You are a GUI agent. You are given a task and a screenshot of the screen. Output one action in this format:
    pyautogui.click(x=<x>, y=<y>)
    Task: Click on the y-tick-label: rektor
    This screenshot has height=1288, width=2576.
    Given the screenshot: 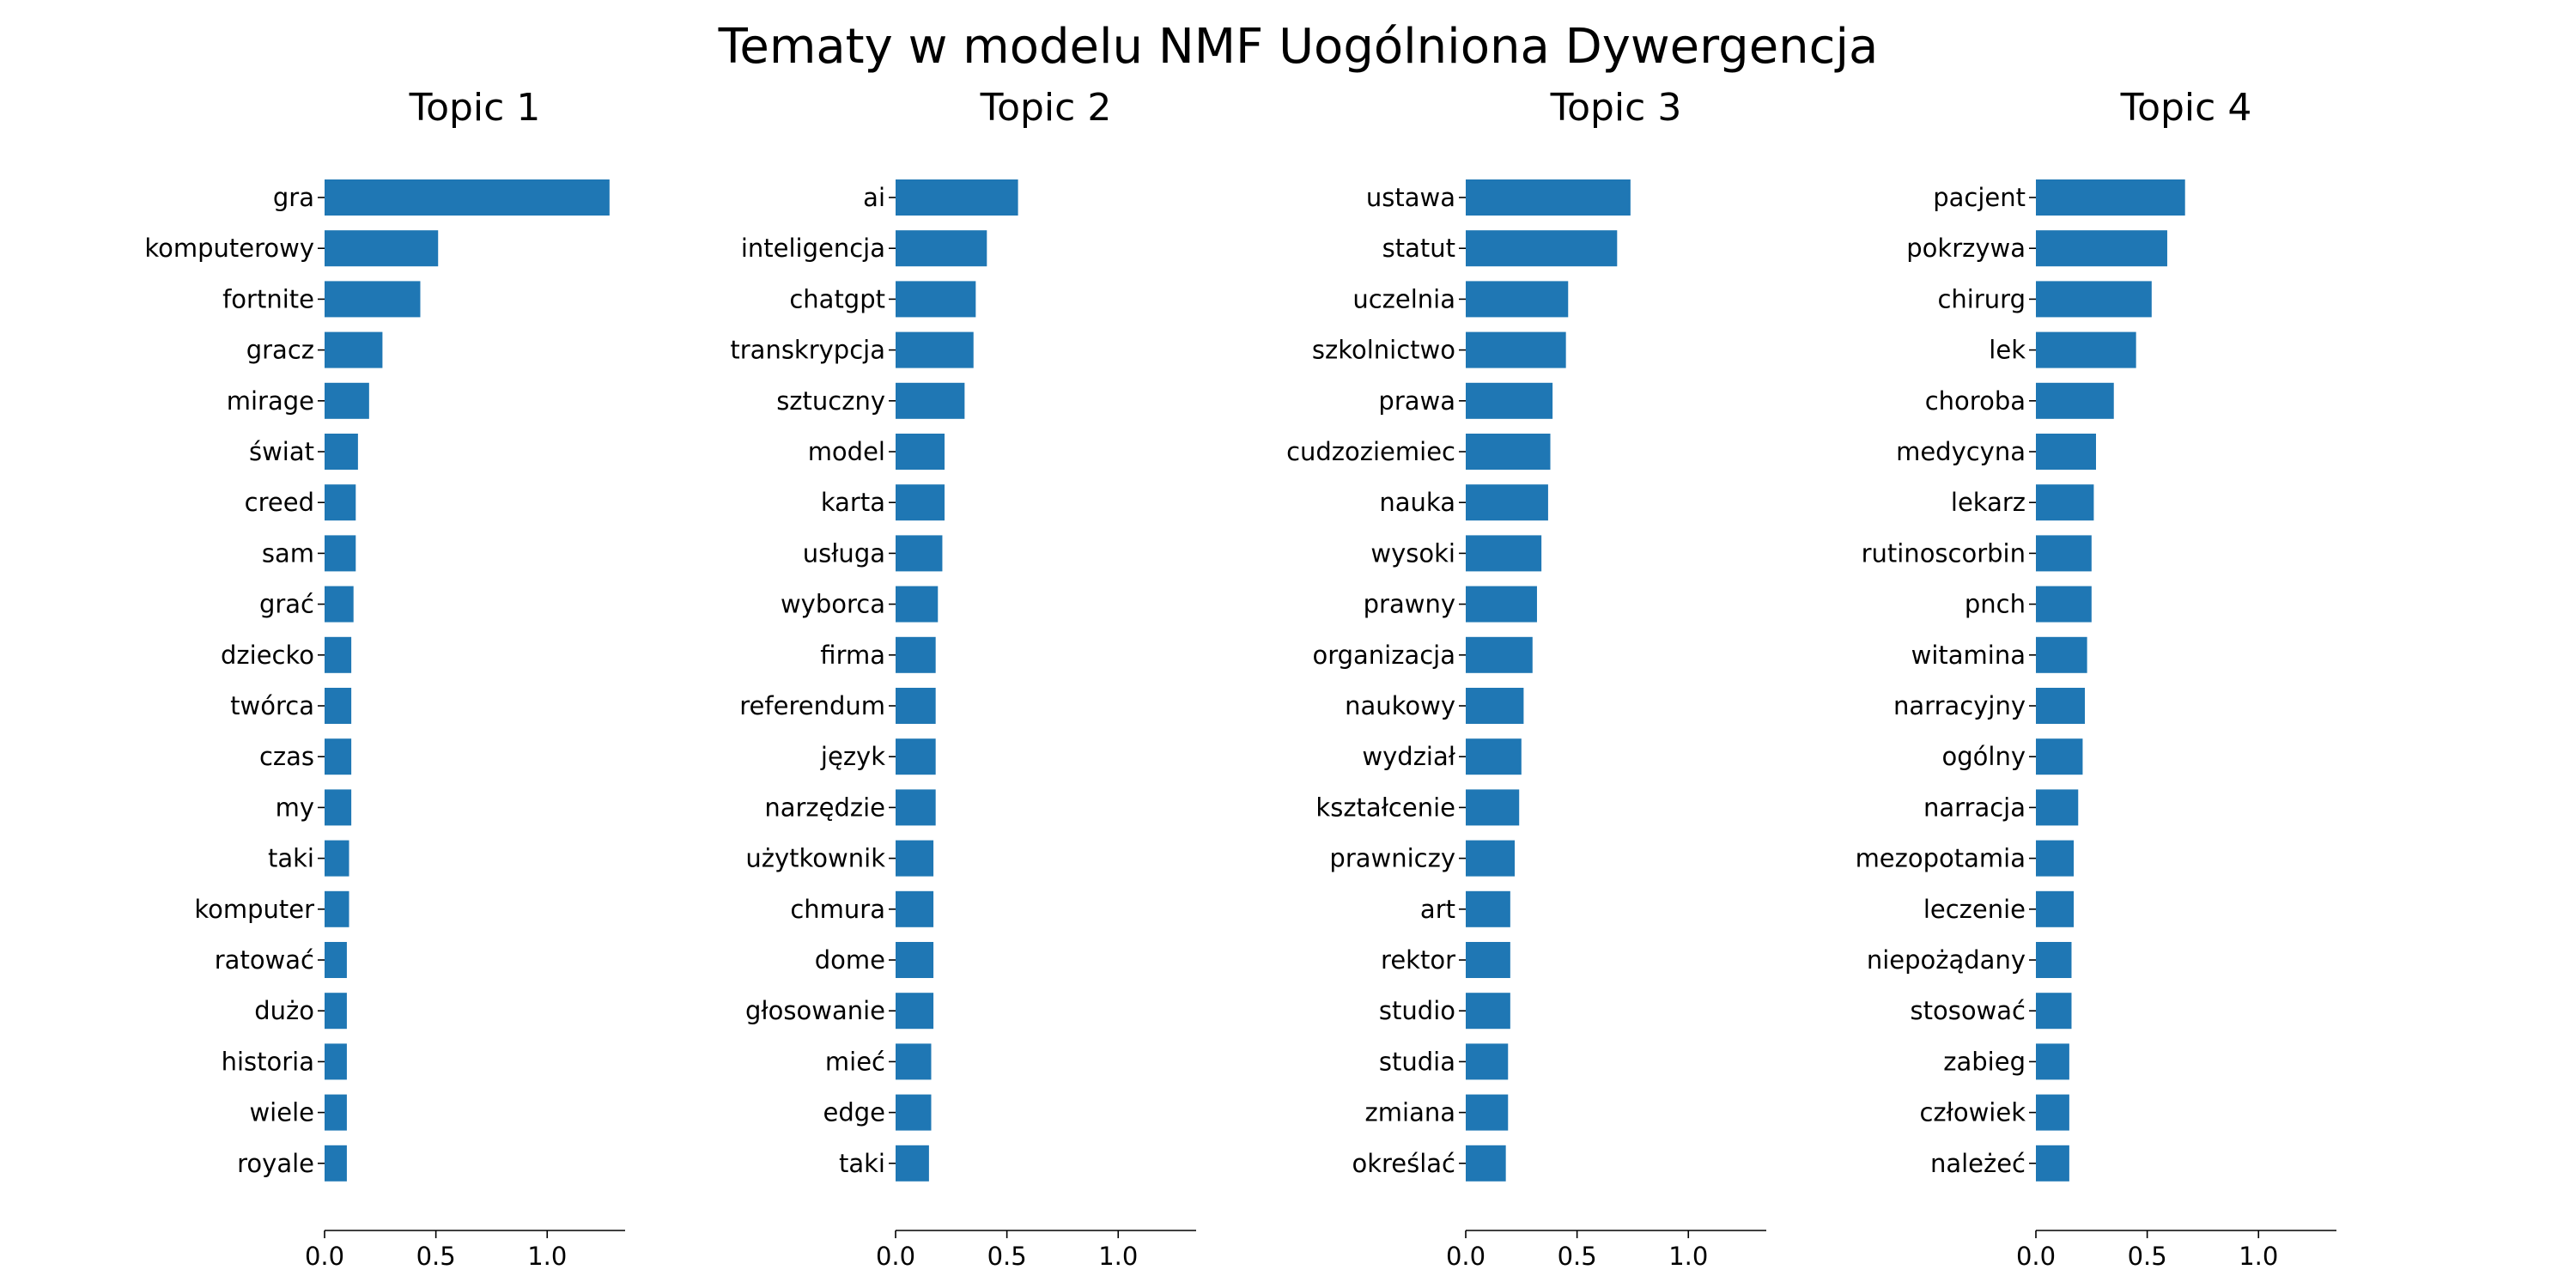 What is the action you would take?
    pyautogui.click(x=1418, y=960)
    